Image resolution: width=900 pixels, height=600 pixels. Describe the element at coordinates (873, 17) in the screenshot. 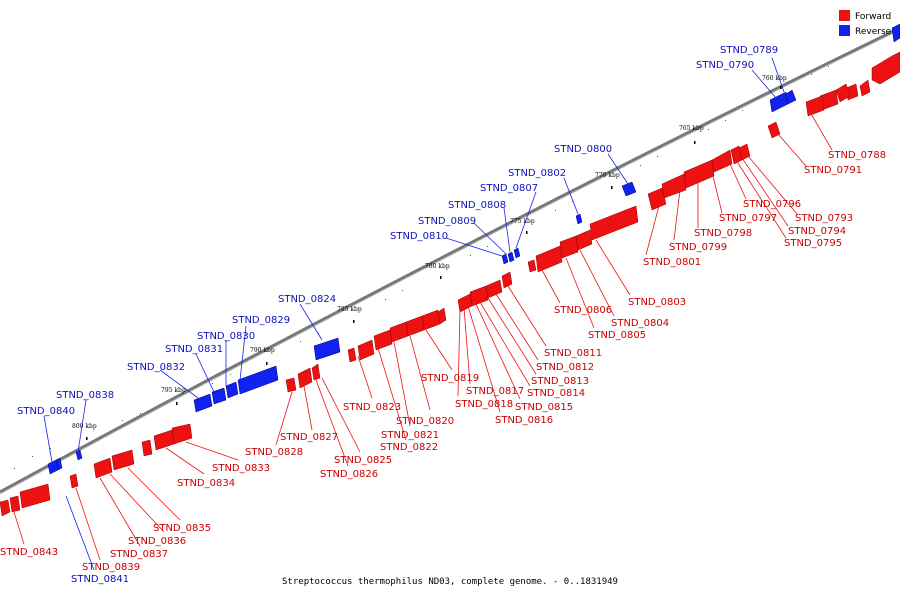

I see `legend-forward-label: Forward` at that location.